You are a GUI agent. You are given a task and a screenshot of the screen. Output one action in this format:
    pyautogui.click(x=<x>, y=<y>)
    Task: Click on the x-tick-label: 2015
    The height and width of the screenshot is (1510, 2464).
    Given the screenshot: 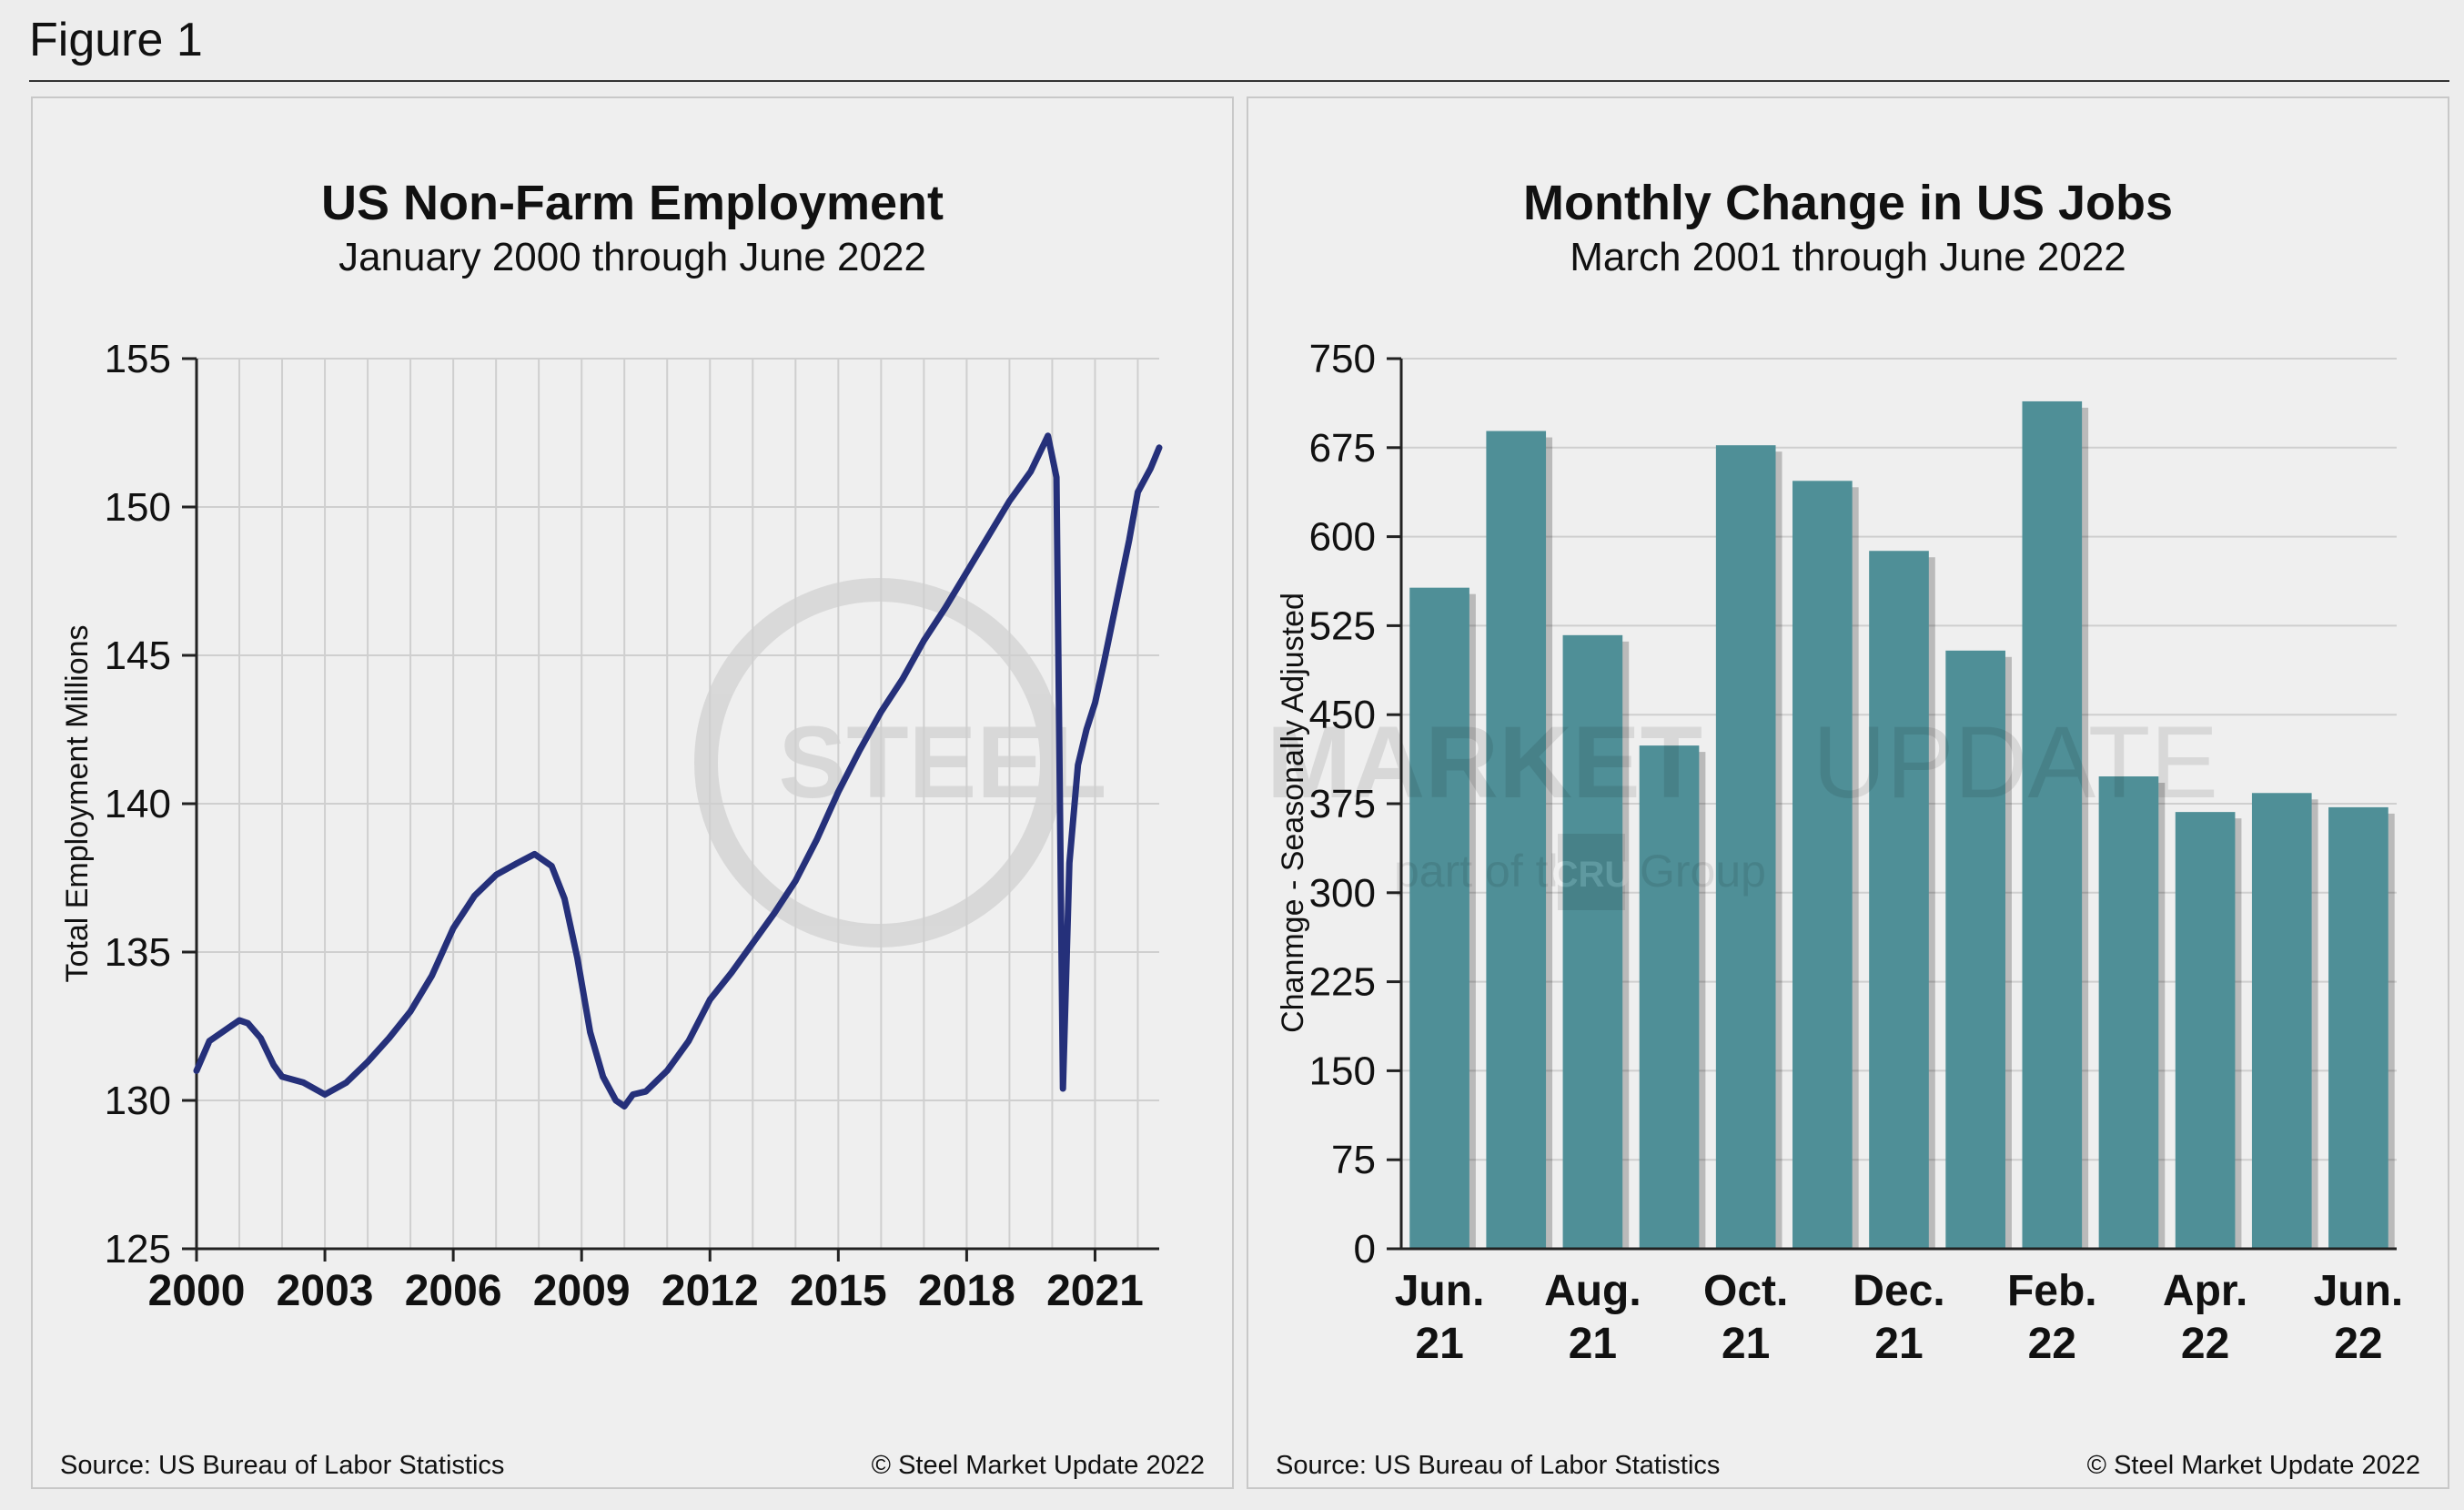 What is the action you would take?
    pyautogui.click(x=839, y=1291)
    